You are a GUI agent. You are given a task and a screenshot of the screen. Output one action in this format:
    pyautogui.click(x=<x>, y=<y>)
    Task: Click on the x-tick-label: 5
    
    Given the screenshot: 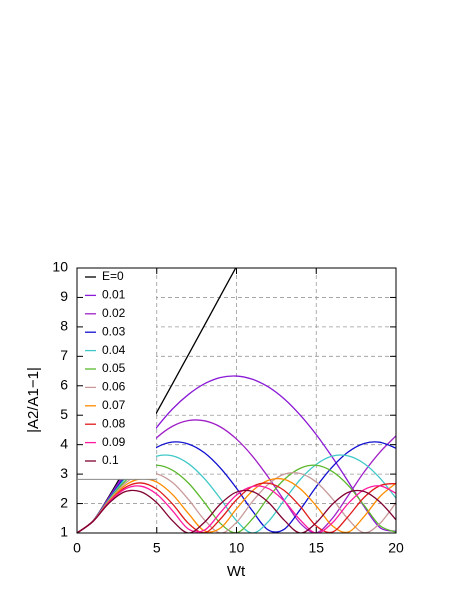 What is the action you would take?
    pyautogui.click(x=157, y=548)
    